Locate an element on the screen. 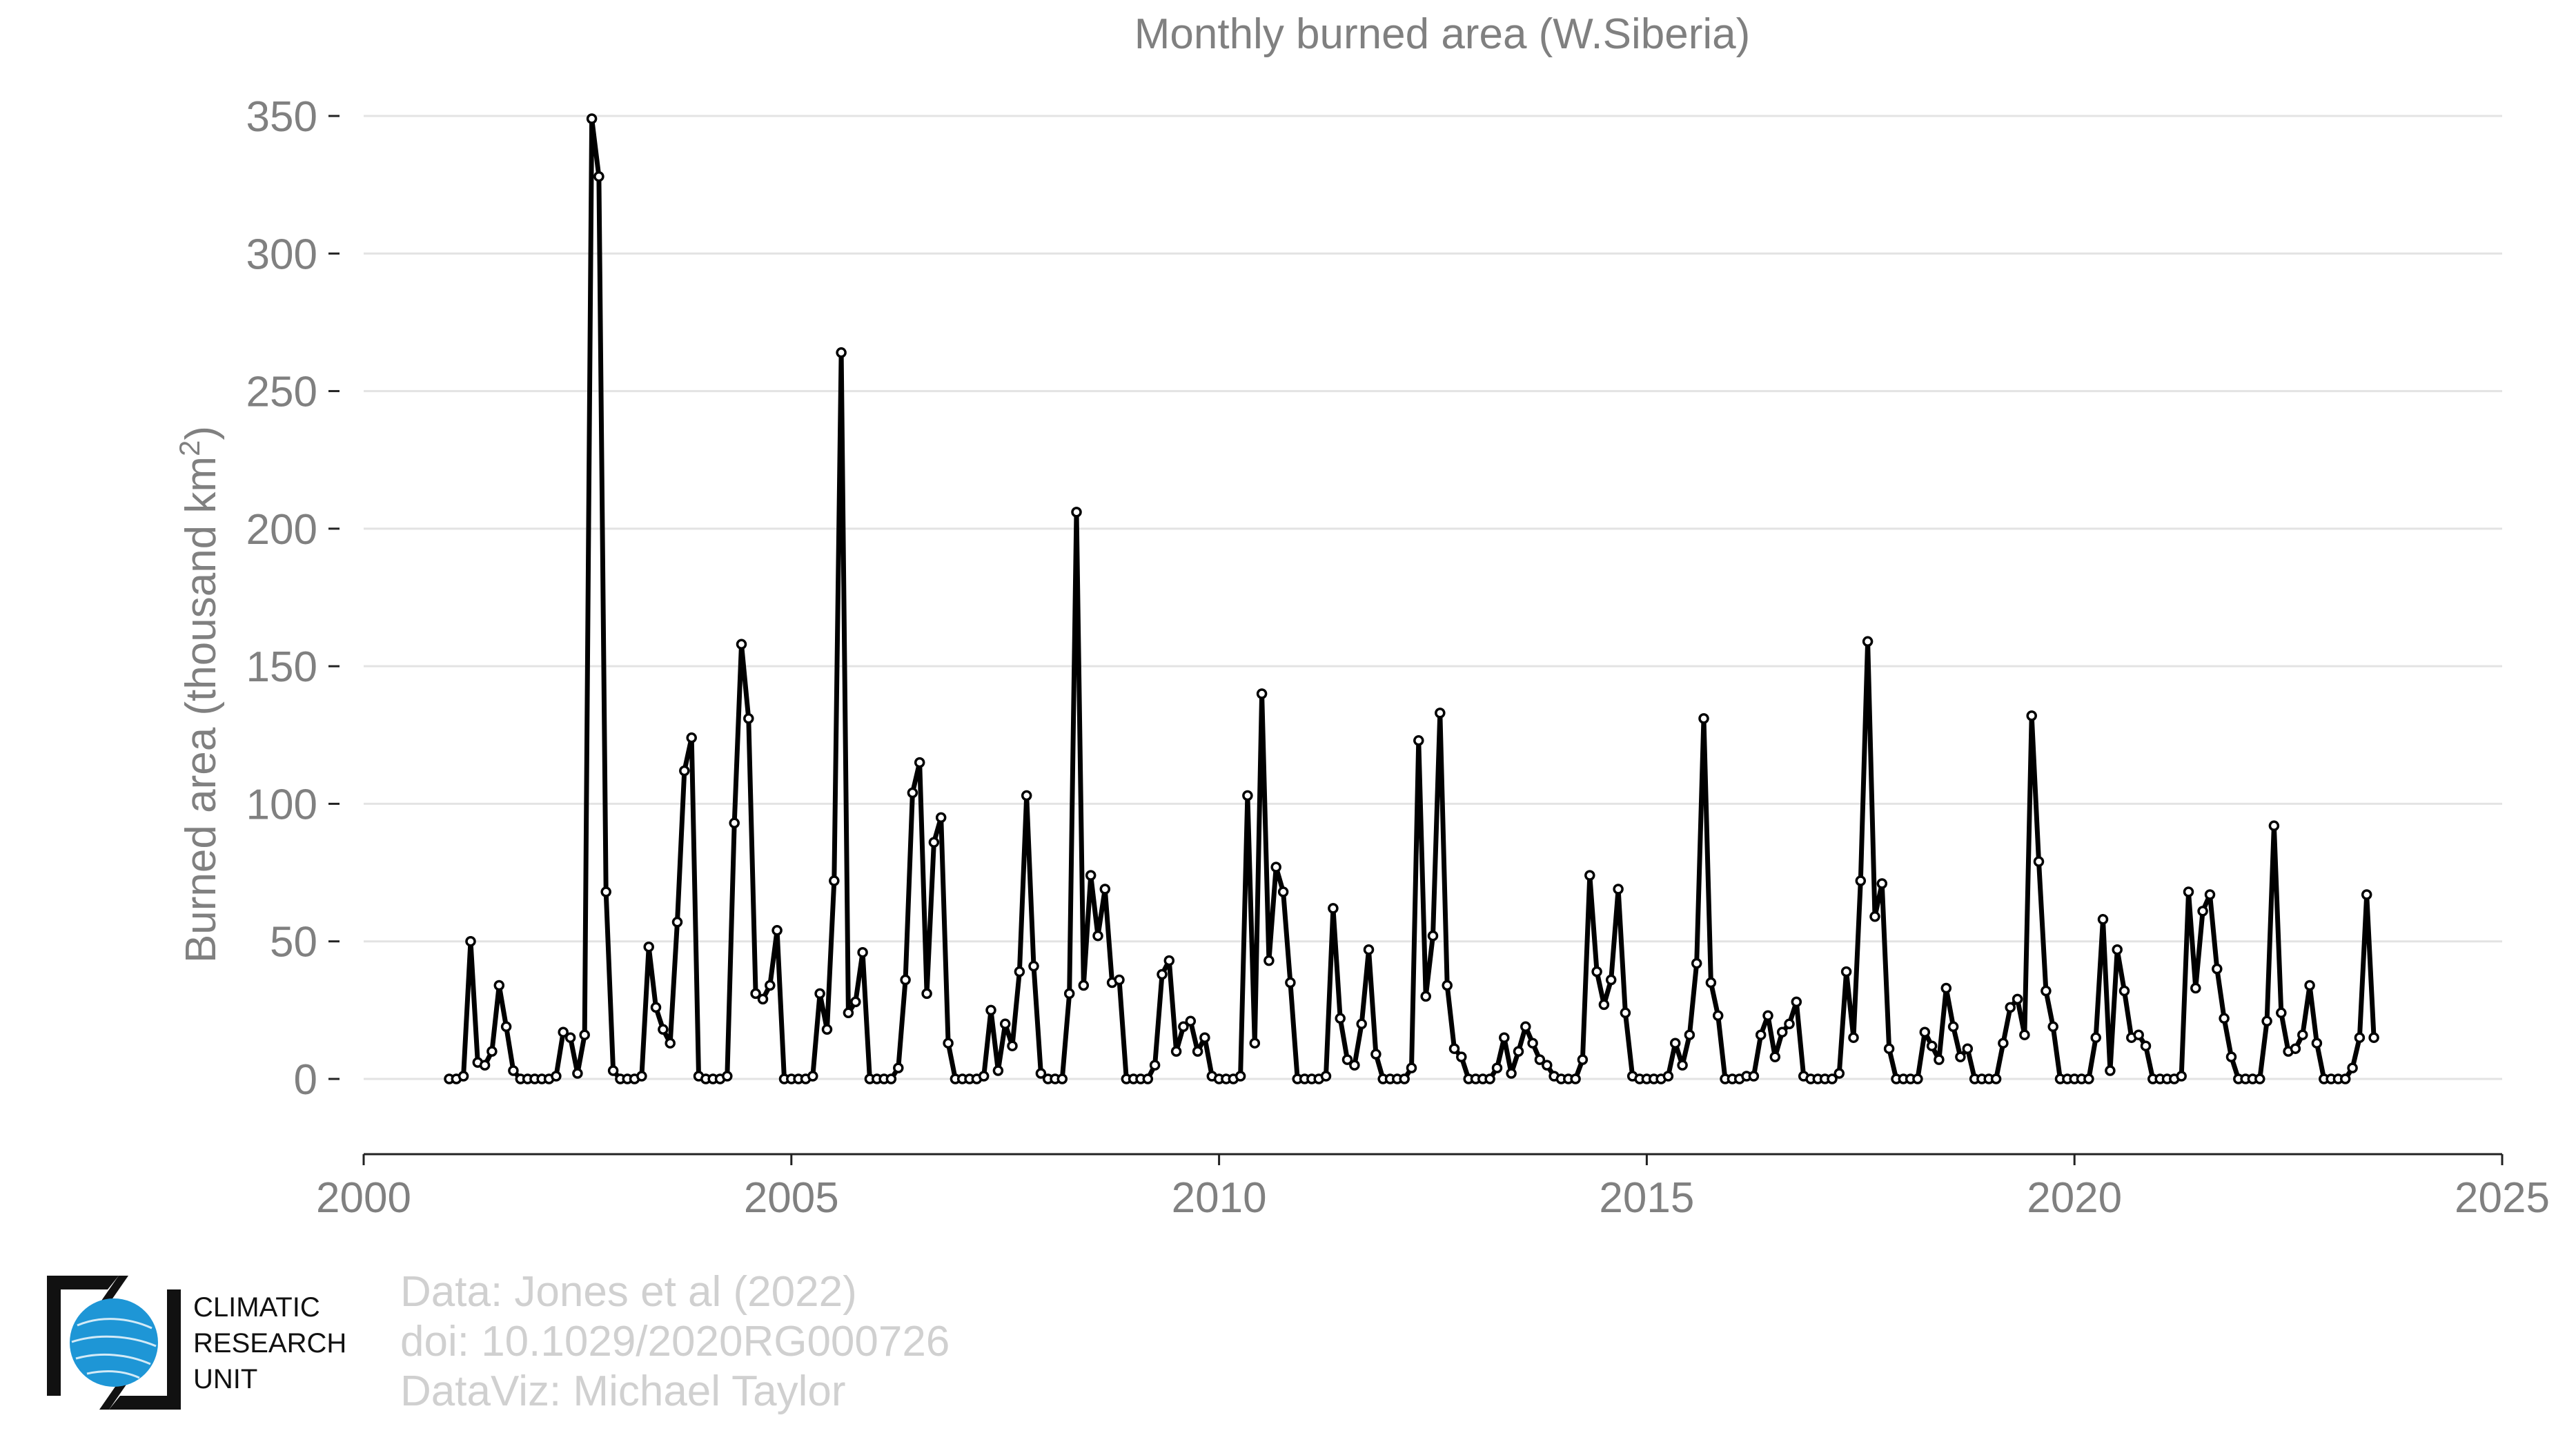 The width and height of the screenshot is (2576, 1451). y-tick-label: 150 is located at coordinates (281, 667).